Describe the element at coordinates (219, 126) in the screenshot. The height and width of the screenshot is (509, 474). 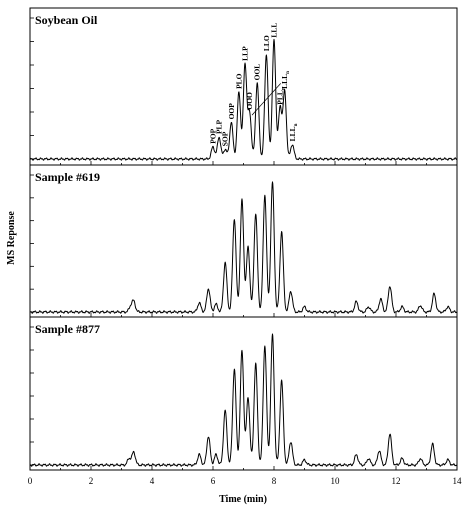
I see `peak-label: PLP` at that location.